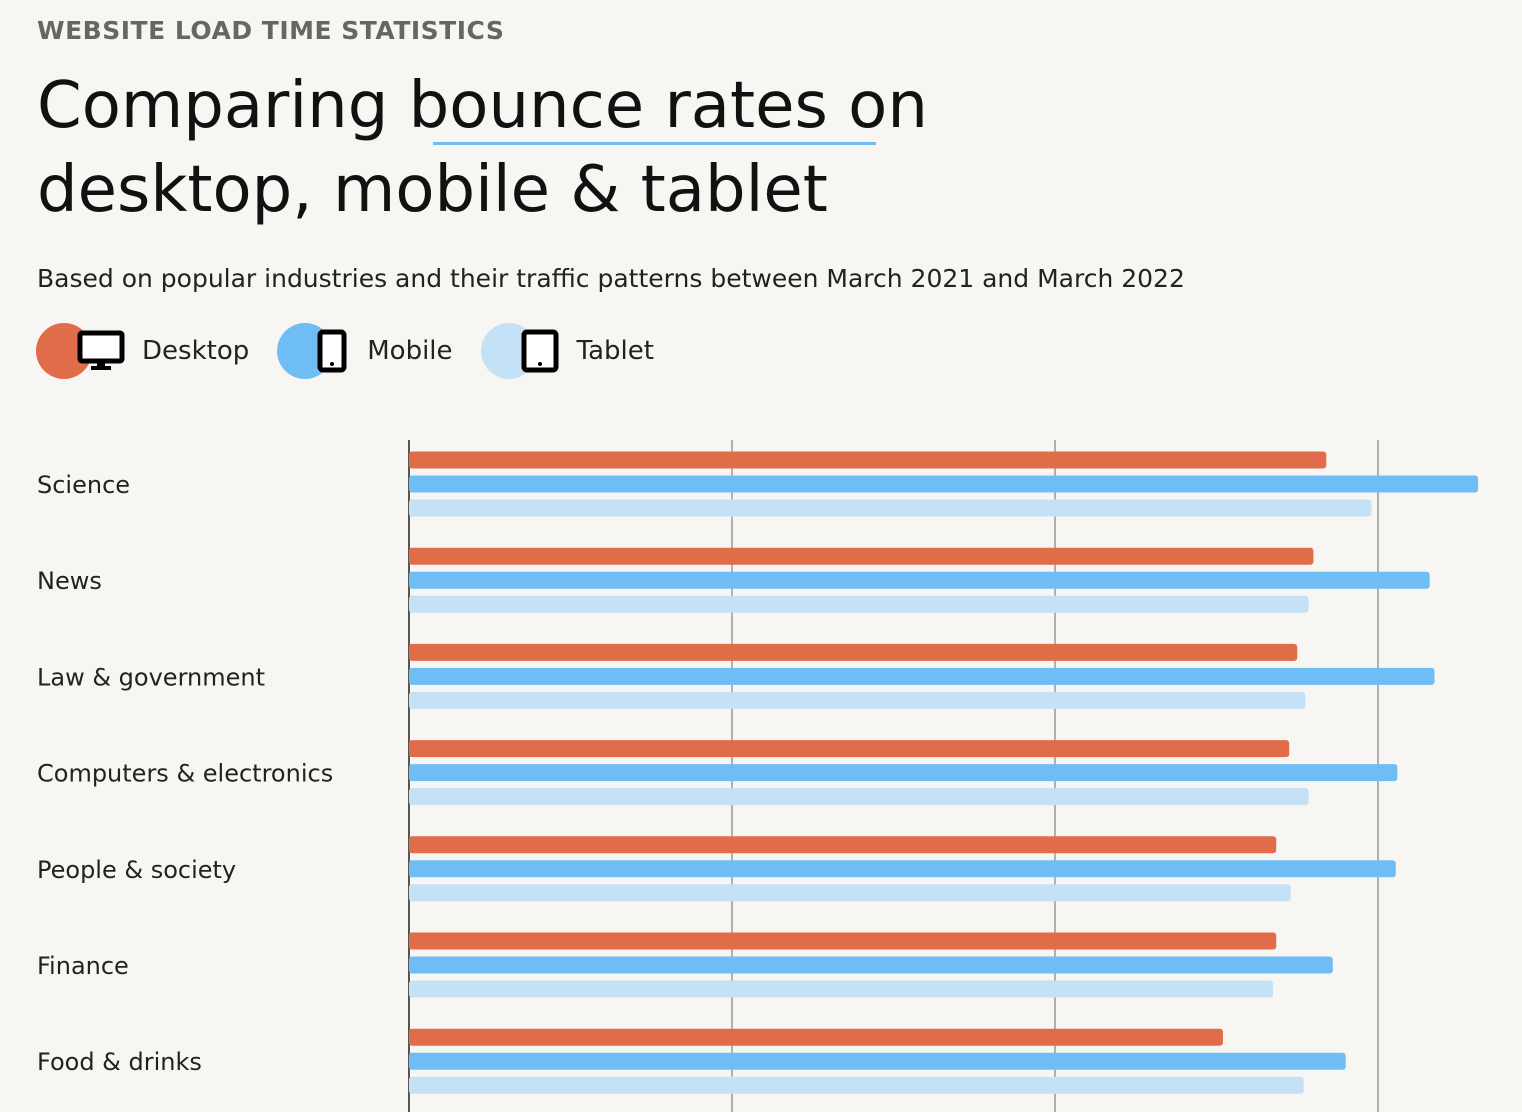 Image resolution: width=1522 pixels, height=1112 pixels. I want to click on legend-label: Desktop, so click(196, 351).